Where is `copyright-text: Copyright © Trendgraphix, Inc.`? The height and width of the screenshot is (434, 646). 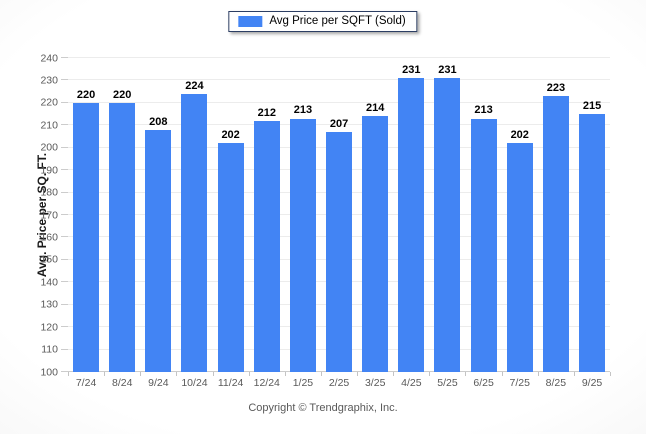 copyright-text: Copyright © Trendgraphix, Inc. is located at coordinates (323, 408).